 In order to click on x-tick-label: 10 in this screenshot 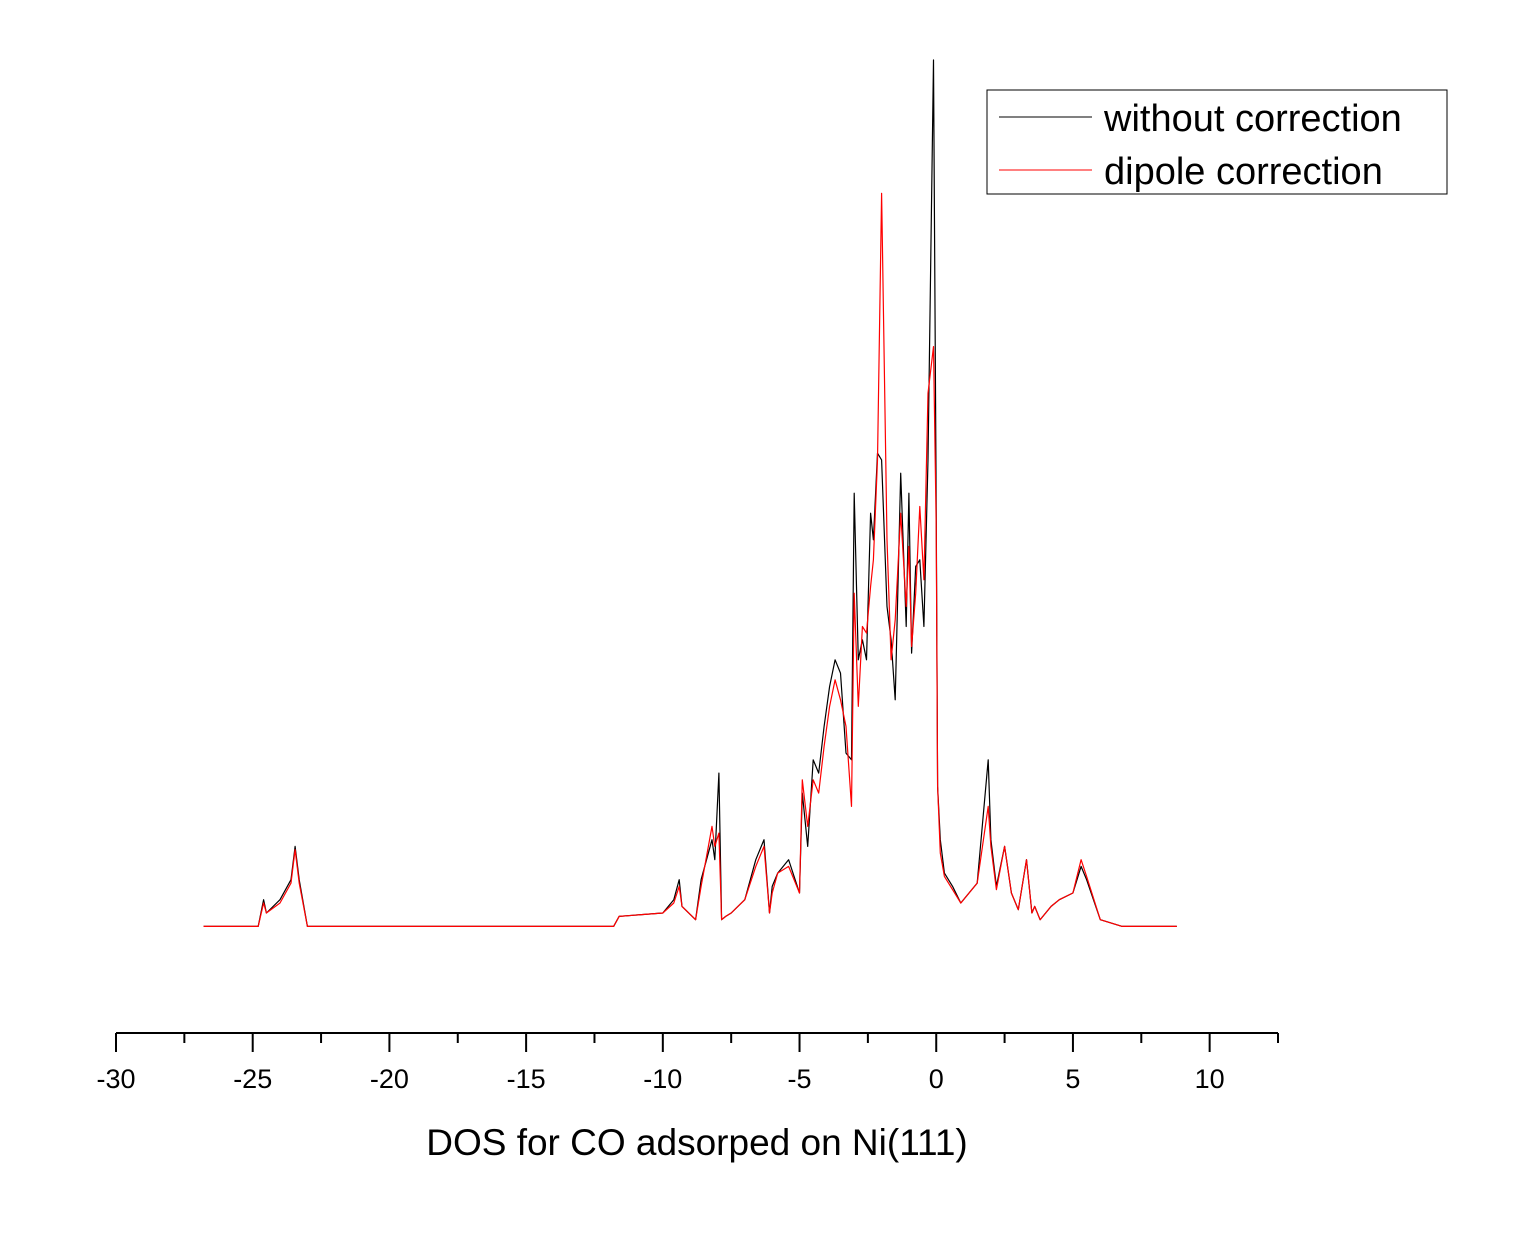, I will do `click(1210, 1079)`.